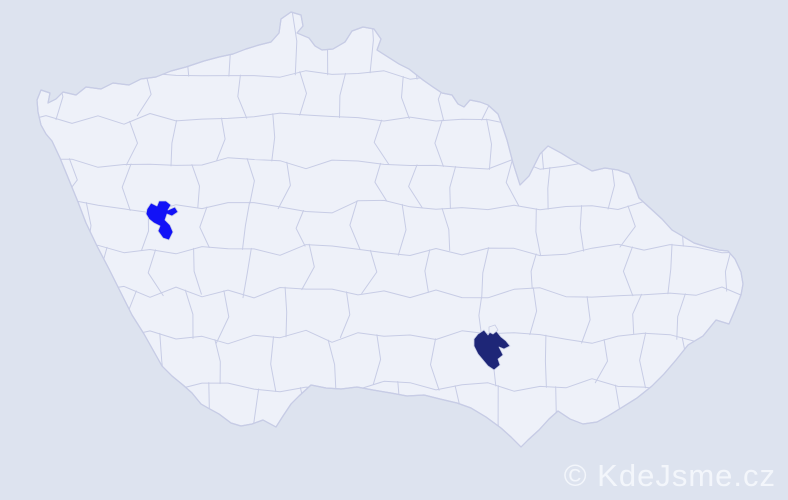 This screenshot has width=788, height=500. What do you see at coordinates (162, 220) in the screenshot?
I see `highlighted-district-west` at bounding box center [162, 220].